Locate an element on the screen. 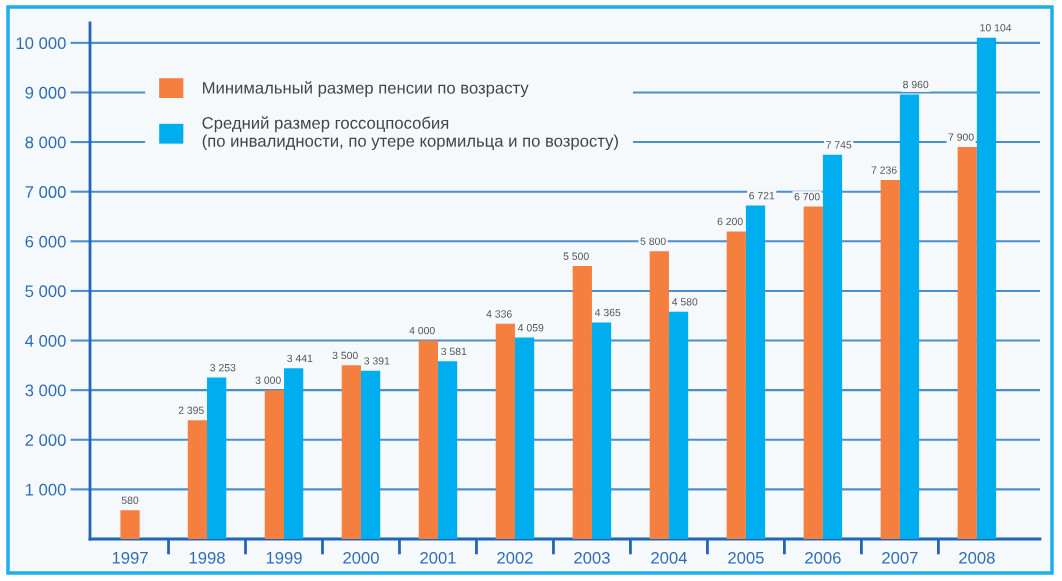  data-label: 3 000 is located at coordinates (268, 380).